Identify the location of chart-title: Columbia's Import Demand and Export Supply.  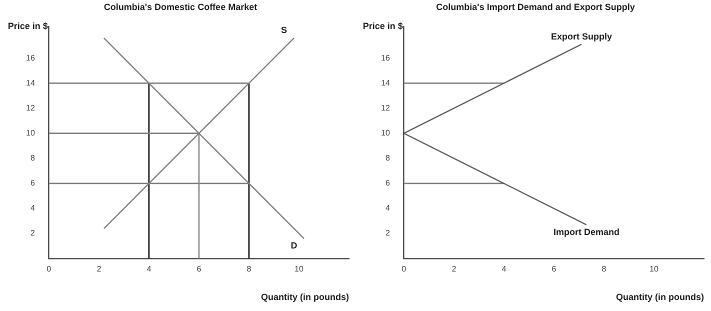
(535, 7).